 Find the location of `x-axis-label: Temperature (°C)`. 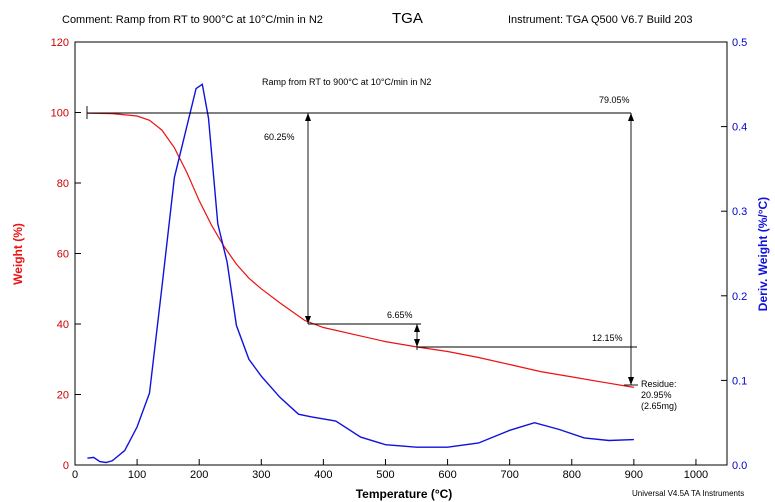

x-axis-label: Temperature (°C) is located at coordinates (404, 494).